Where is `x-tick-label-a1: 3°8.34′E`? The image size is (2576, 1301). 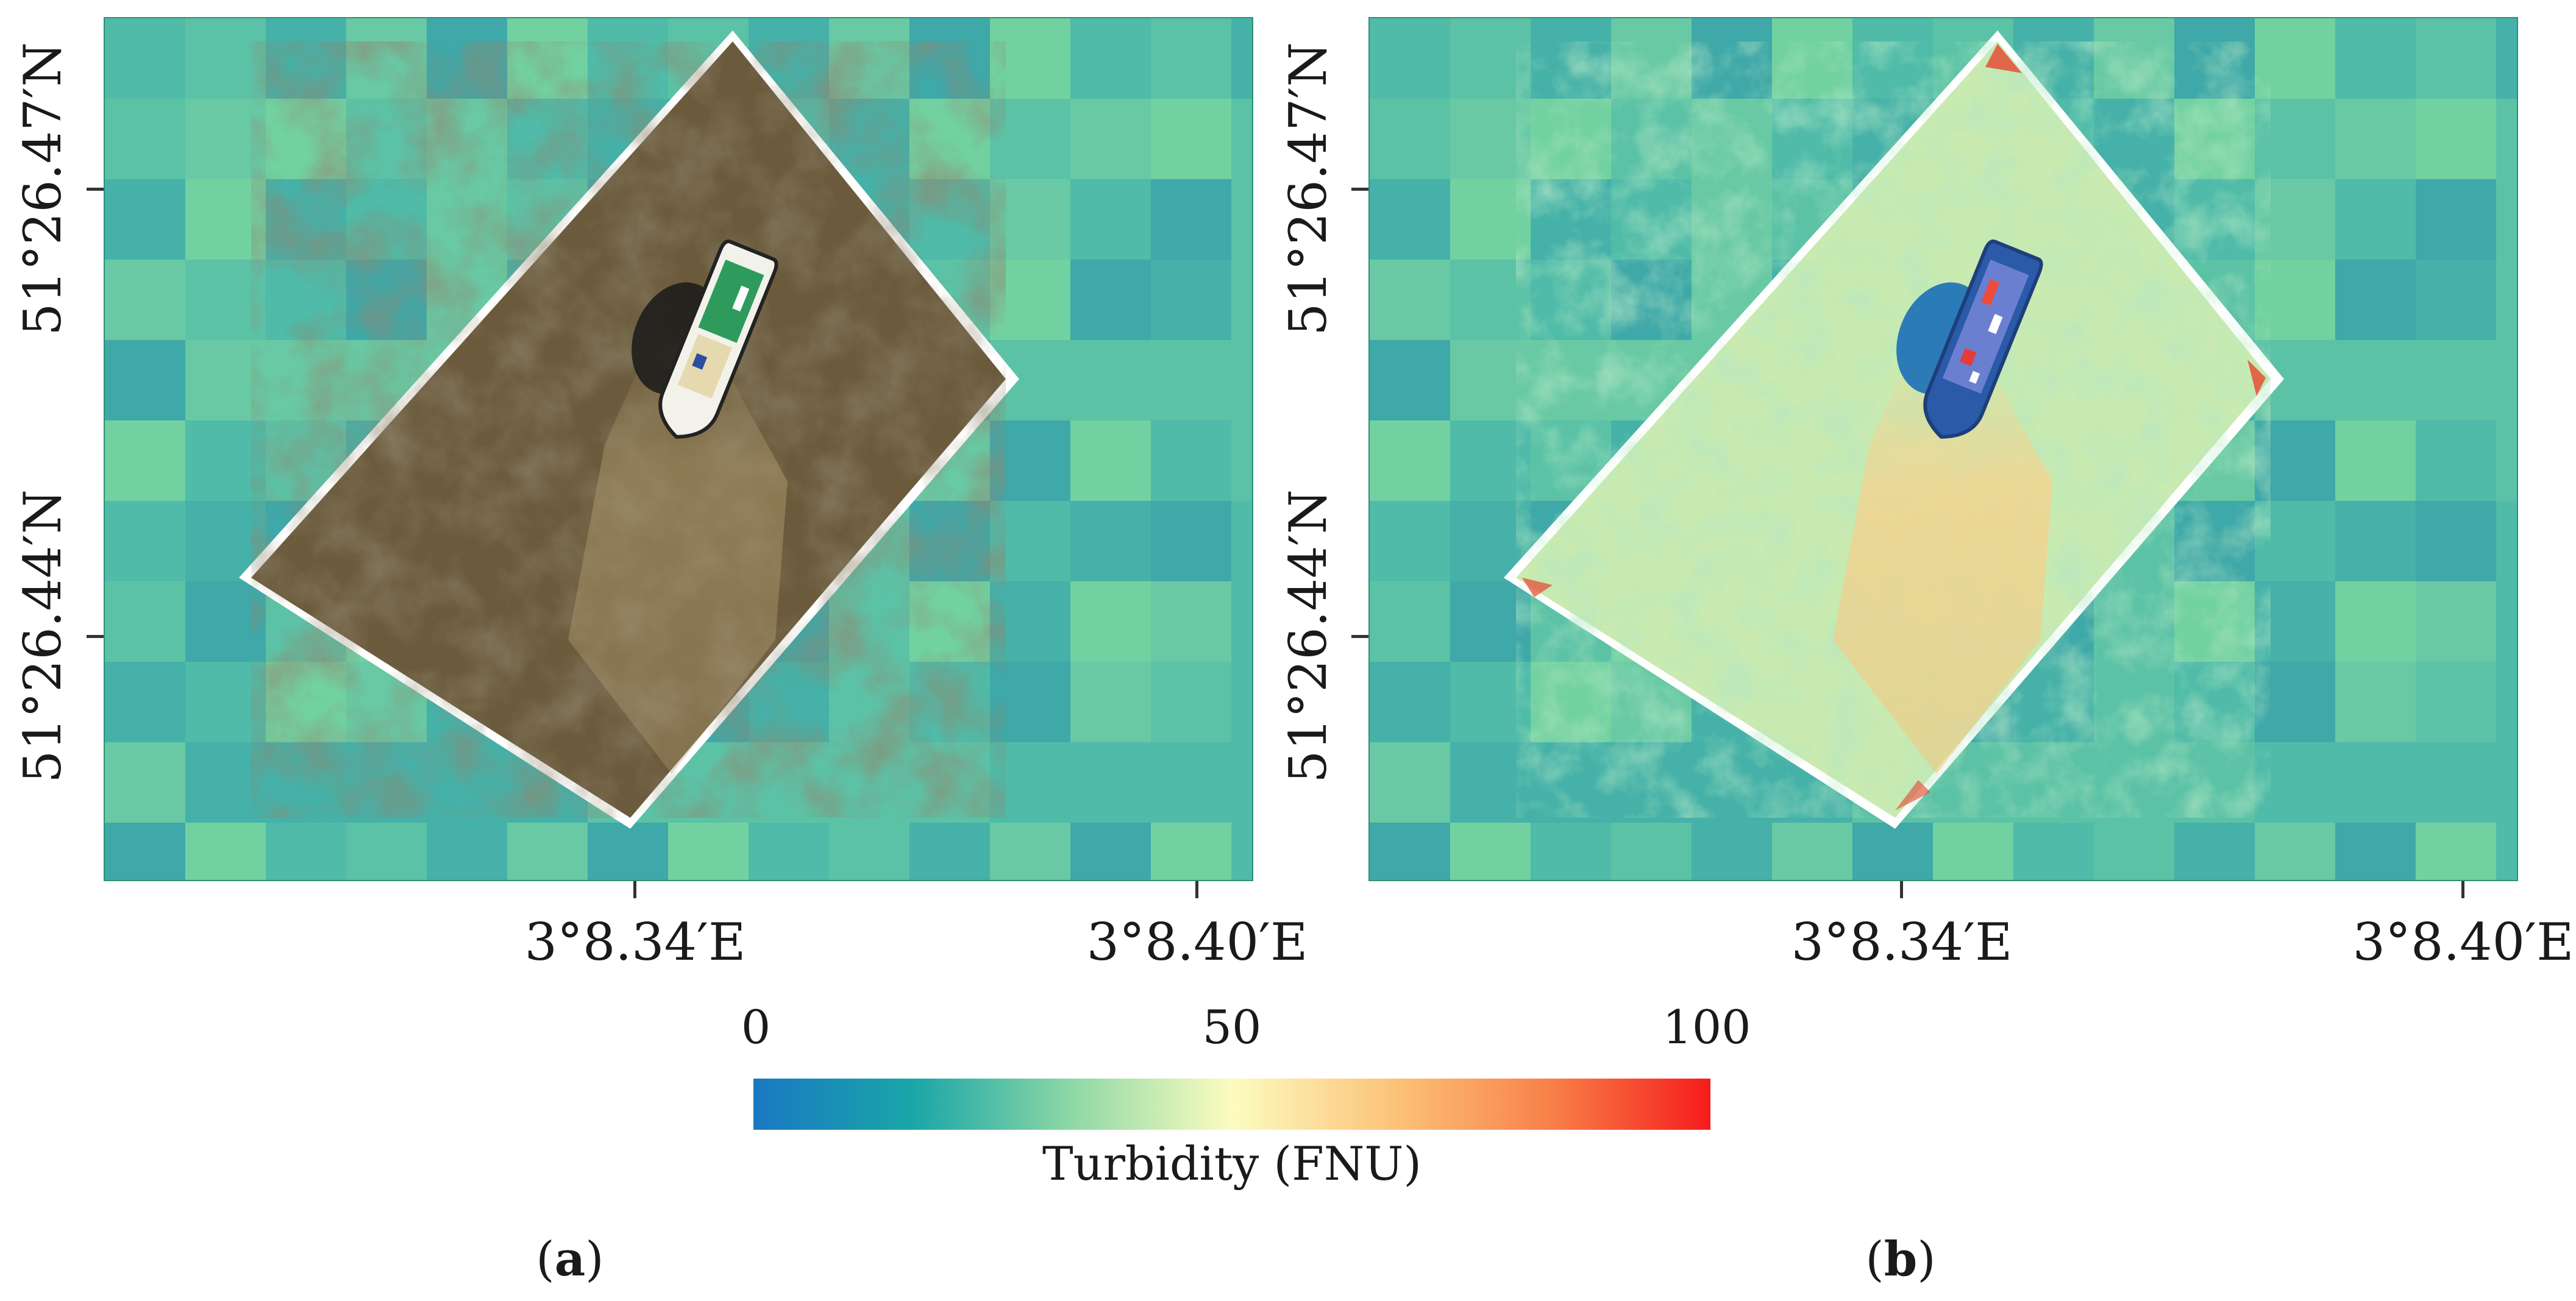 x-tick-label-a1: 3°8.34′E is located at coordinates (635, 942).